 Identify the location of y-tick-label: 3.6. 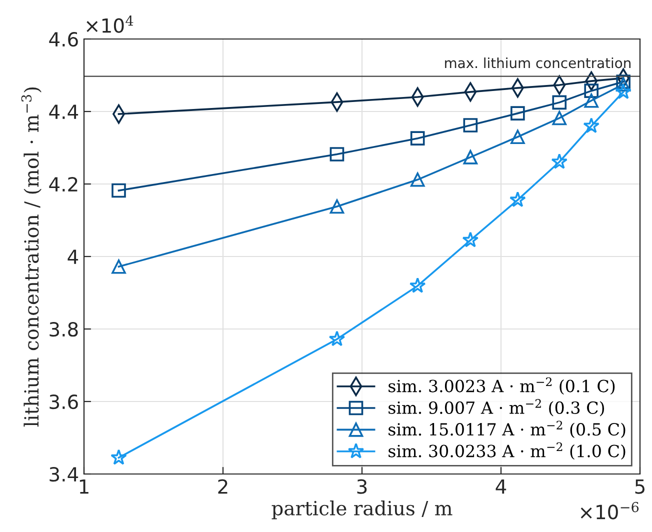
(64, 402).